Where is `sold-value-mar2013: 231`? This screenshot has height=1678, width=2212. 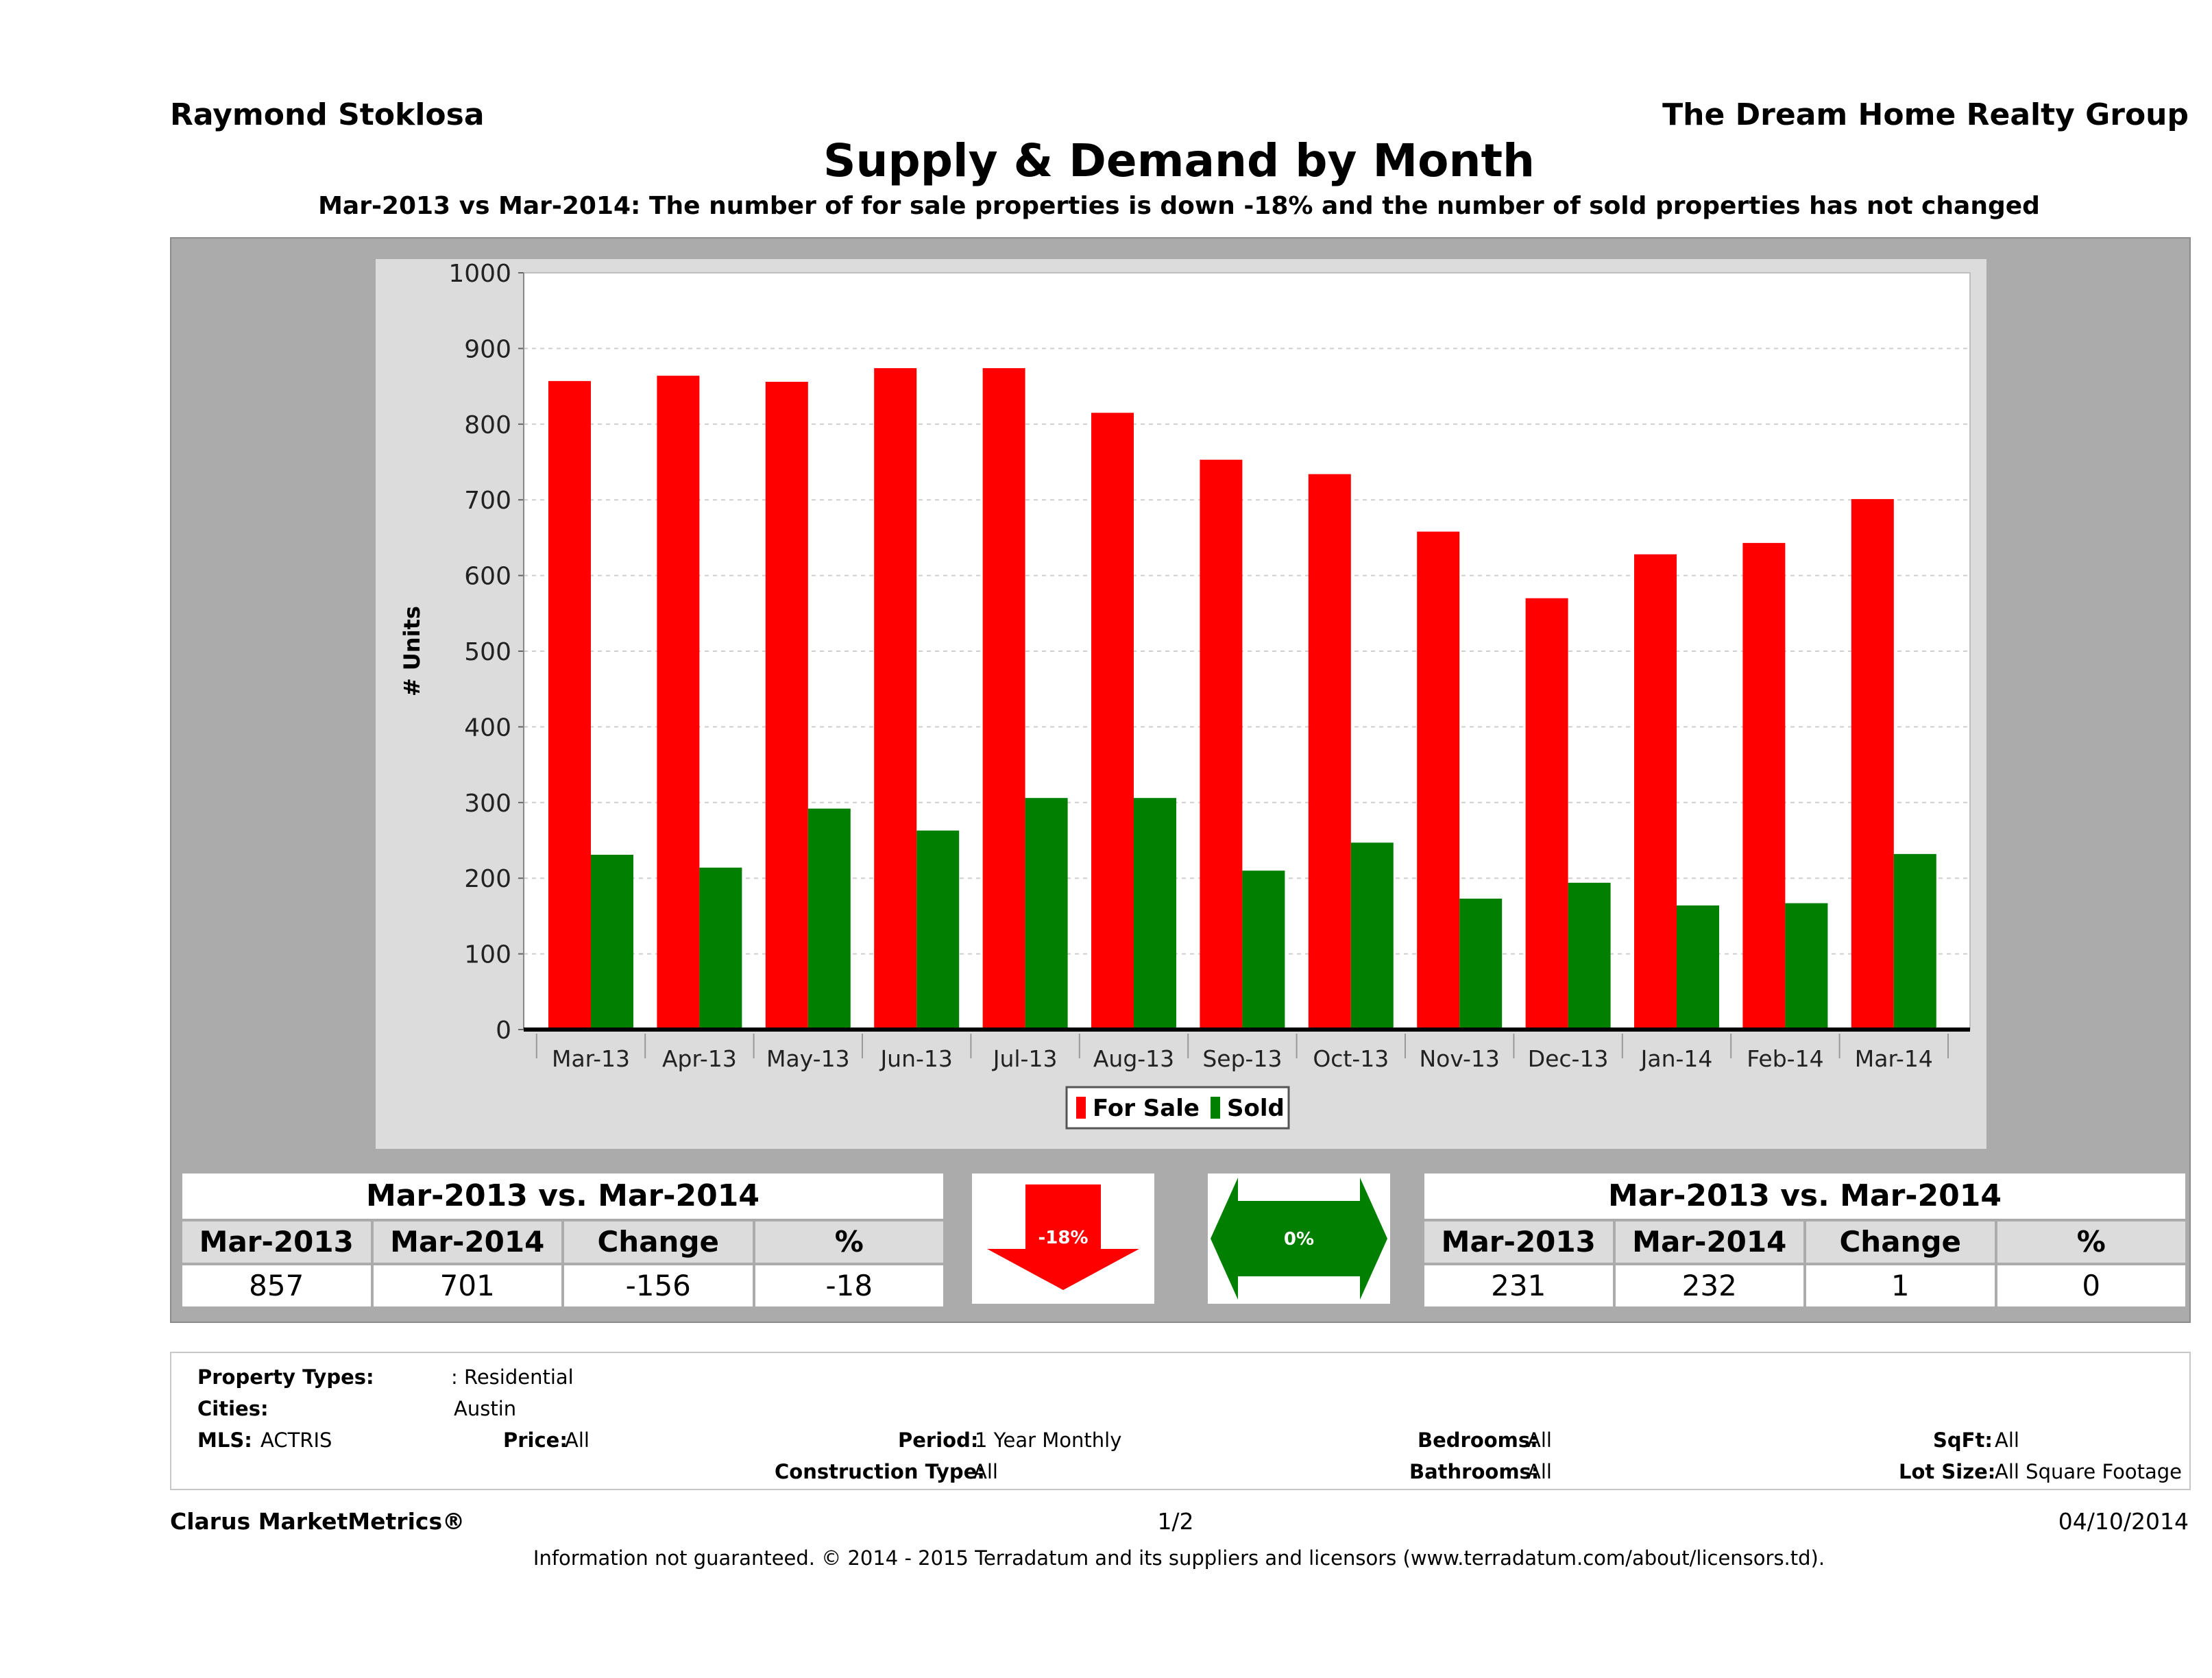
sold-value-mar2013: 231 is located at coordinates (1520, 1285).